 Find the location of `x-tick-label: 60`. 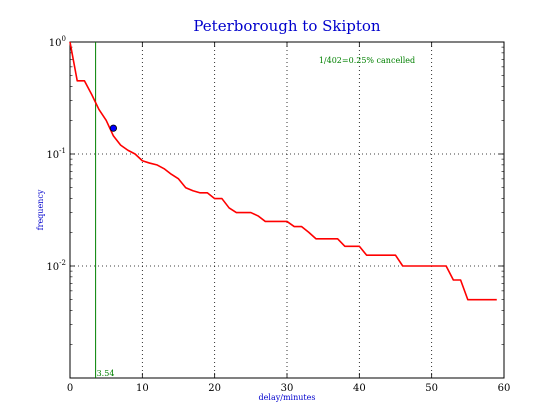

x-tick-label: 60 is located at coordinates (504, 388).